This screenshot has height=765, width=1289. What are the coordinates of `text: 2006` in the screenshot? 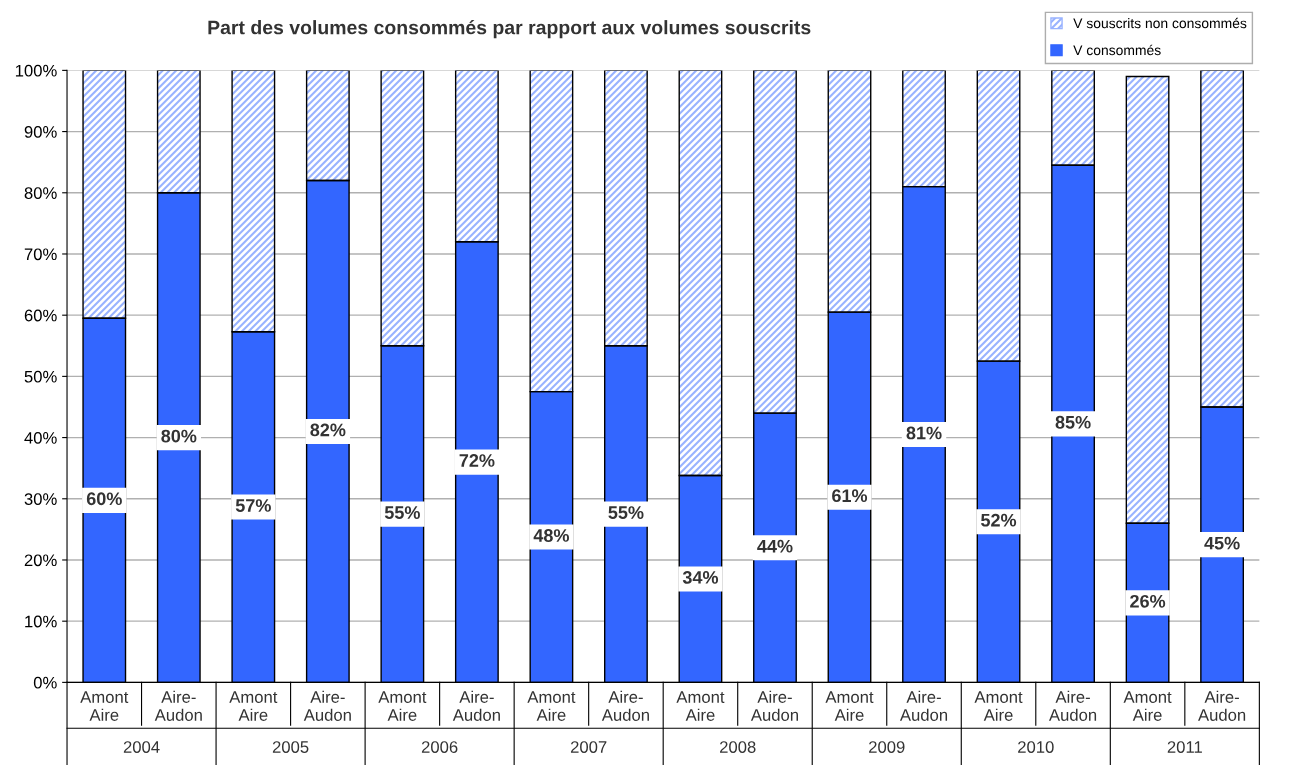 It's located at (439, 747).